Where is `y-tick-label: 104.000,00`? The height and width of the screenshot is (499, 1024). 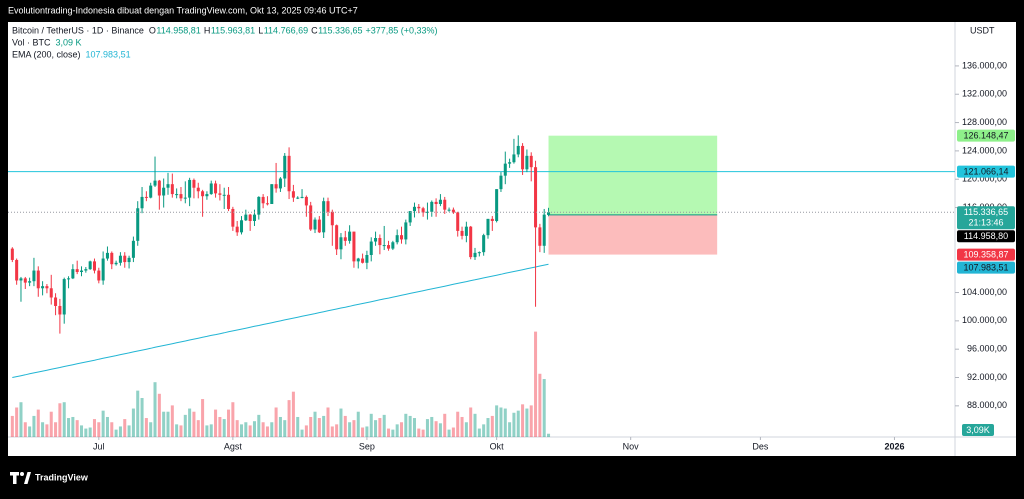
y-tick-label: 104.000,00 is located at coordinates (984, 292).